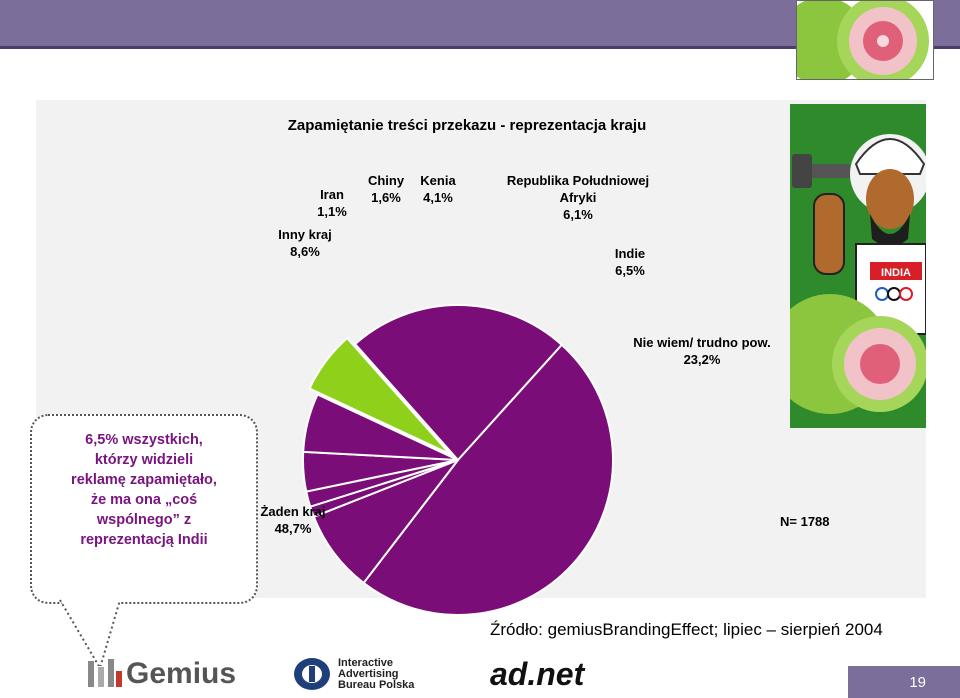 This screenshot has height=698, width=960. What do you see at coordinates (578, 180) in the screenshot?
I see `slice-label-name: Republika Południowej` at bounding box center [578, 180].